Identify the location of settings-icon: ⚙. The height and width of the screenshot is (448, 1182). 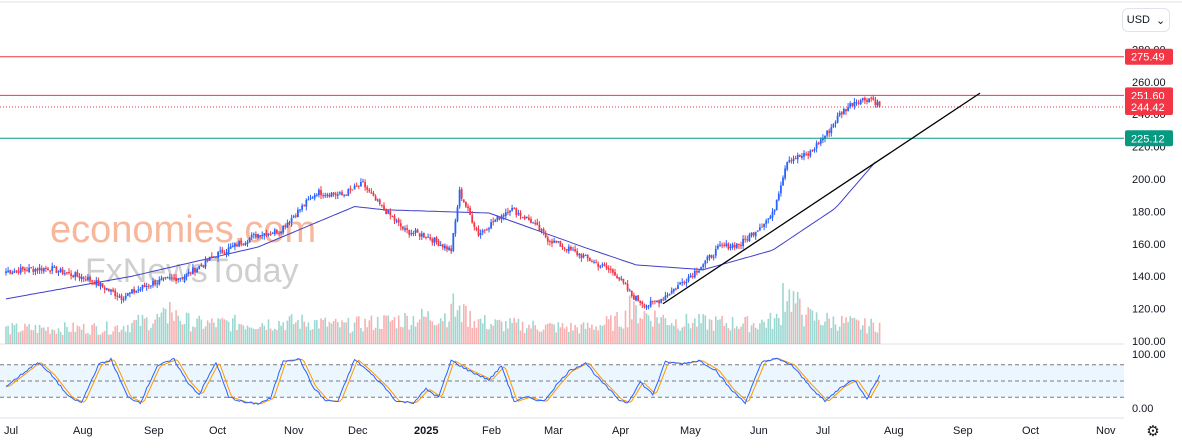
(1153, 431).